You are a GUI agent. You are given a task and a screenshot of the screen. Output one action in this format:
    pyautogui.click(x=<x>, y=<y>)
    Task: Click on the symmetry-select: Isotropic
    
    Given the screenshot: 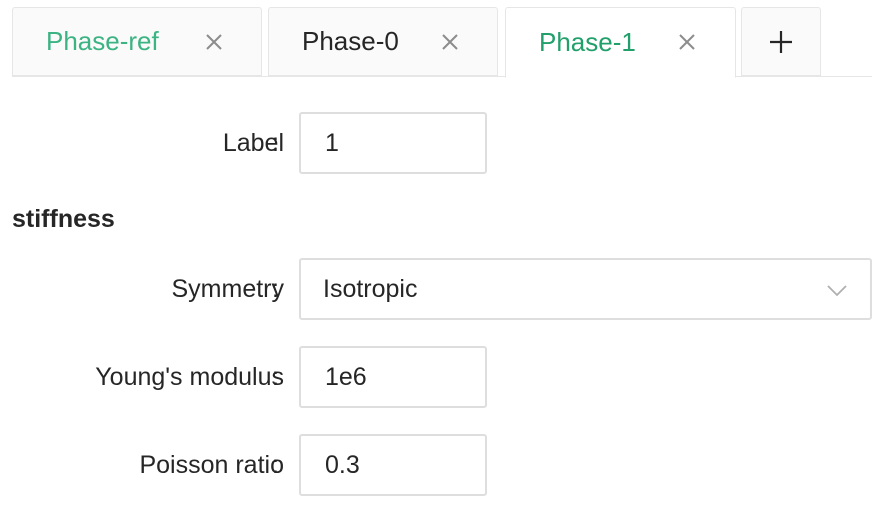 What is the action you would take?
    pyautogui.click(x=585, y=289)
    